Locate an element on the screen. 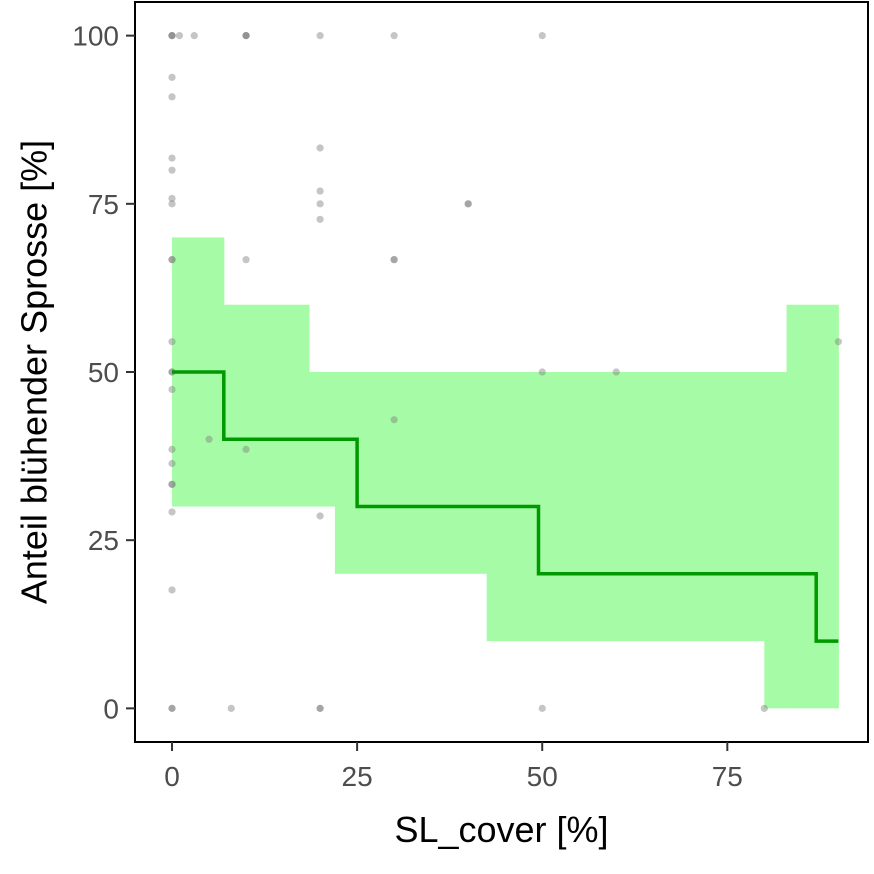 The height and width of the screenshot is (874, 874). x-tick-label-0: 0 is located at coordinates (172, 776).